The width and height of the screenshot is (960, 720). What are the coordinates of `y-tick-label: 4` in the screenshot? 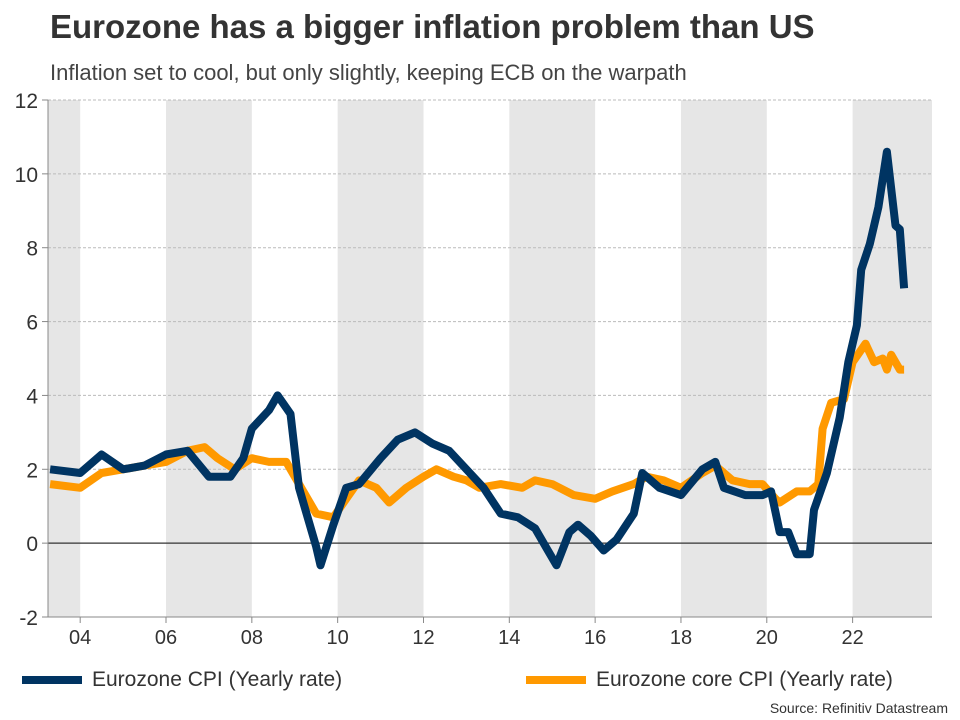 It's located at (32, 396).